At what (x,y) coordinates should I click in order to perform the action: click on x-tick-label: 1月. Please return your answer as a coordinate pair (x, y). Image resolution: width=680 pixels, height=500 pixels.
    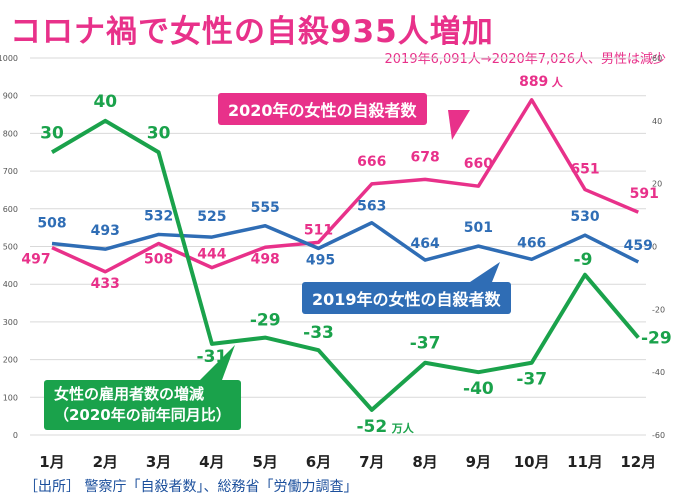
    Looking at the image, I should click on (51, 462).